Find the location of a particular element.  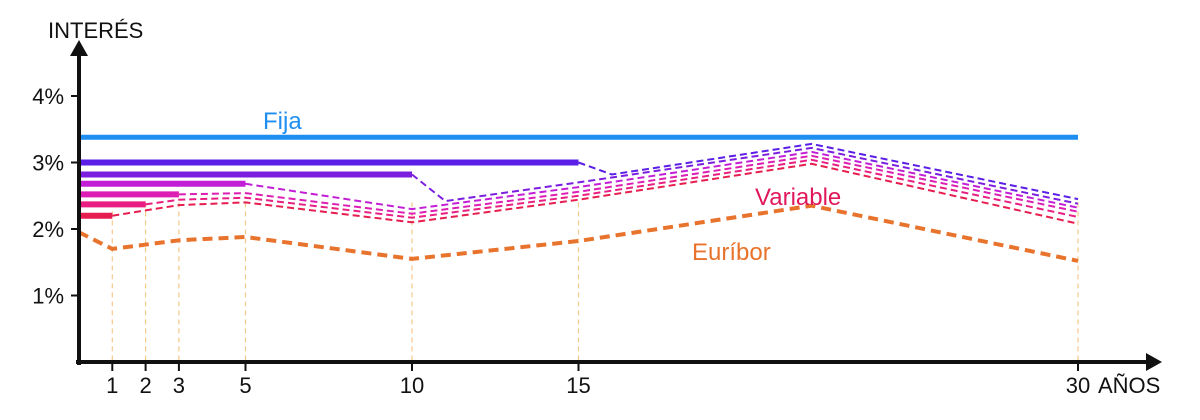

y-tick-label-2: 2% is located at coordinates (48, 229).